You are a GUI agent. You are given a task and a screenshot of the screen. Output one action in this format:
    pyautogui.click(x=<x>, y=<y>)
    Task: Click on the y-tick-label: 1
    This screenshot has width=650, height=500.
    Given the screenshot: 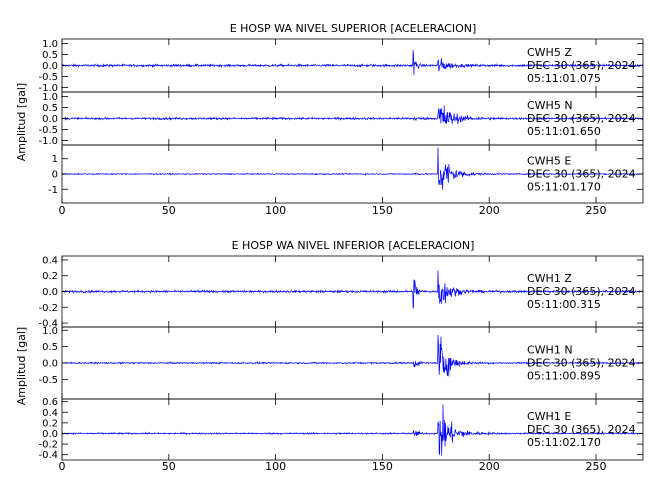 What is the action you would take?
    pyautogui.click(x=55, y=159)
    